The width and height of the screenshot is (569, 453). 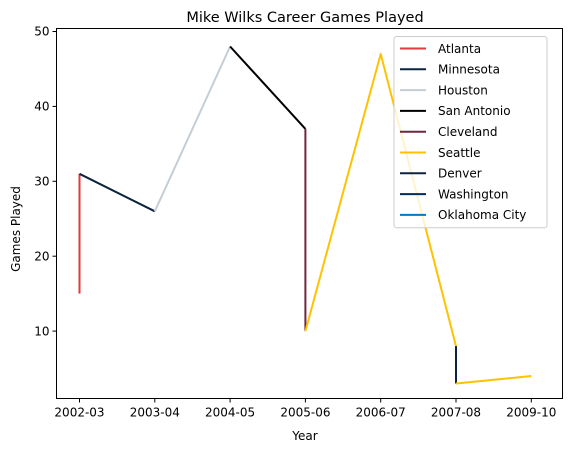 I want to click on x-tick-label: 2003-04, so click(x=155, y=413).